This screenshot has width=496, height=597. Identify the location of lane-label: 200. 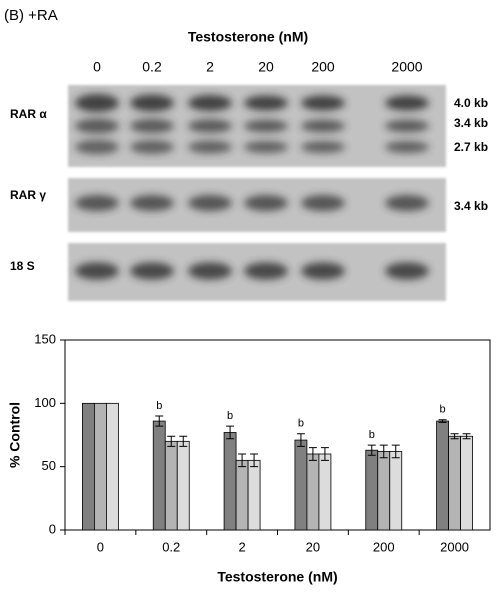
(323, 67).